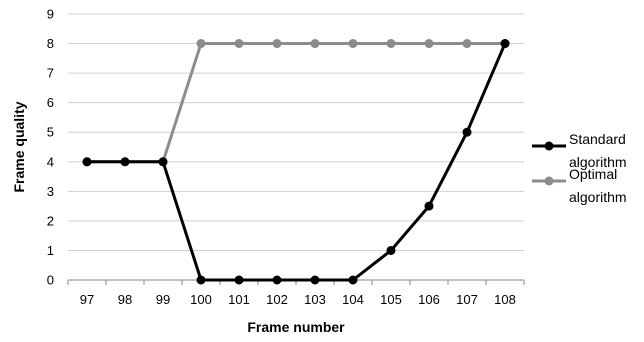 The width and height of the screenshot is (644, 342). What do you see at coordinates (505, 299) in the screenshot?
I see `x-tick-label: 108` at bounding box center [505, 299].